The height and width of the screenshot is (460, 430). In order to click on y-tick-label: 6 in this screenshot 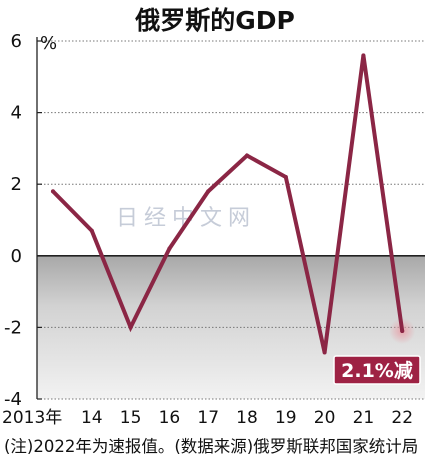, I will do `click(16, 41)`.